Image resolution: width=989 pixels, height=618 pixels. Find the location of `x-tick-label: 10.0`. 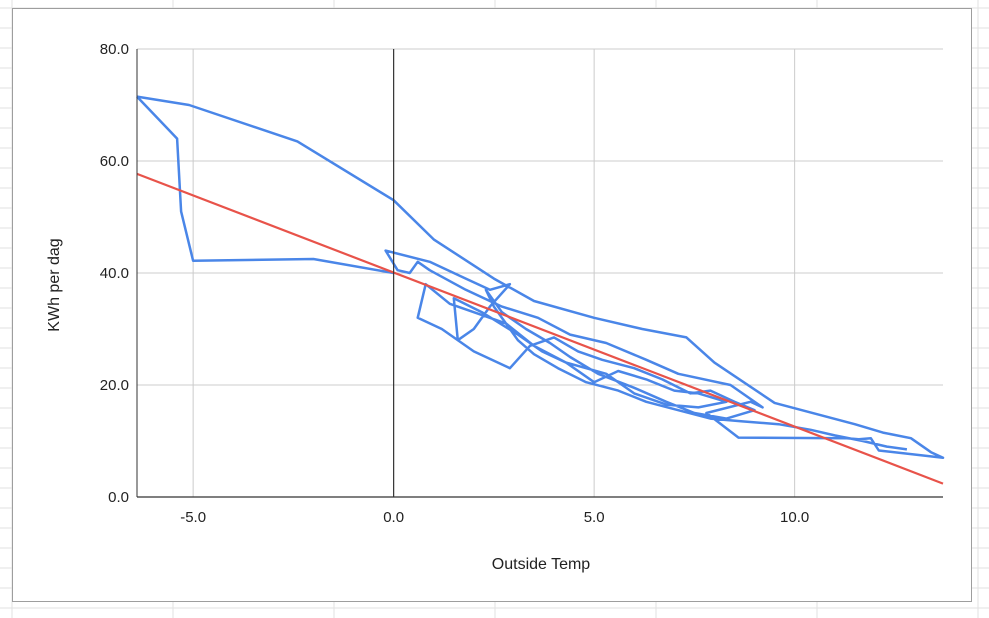

x-tick-label: 10.0 is located at coordinates (794, 517).